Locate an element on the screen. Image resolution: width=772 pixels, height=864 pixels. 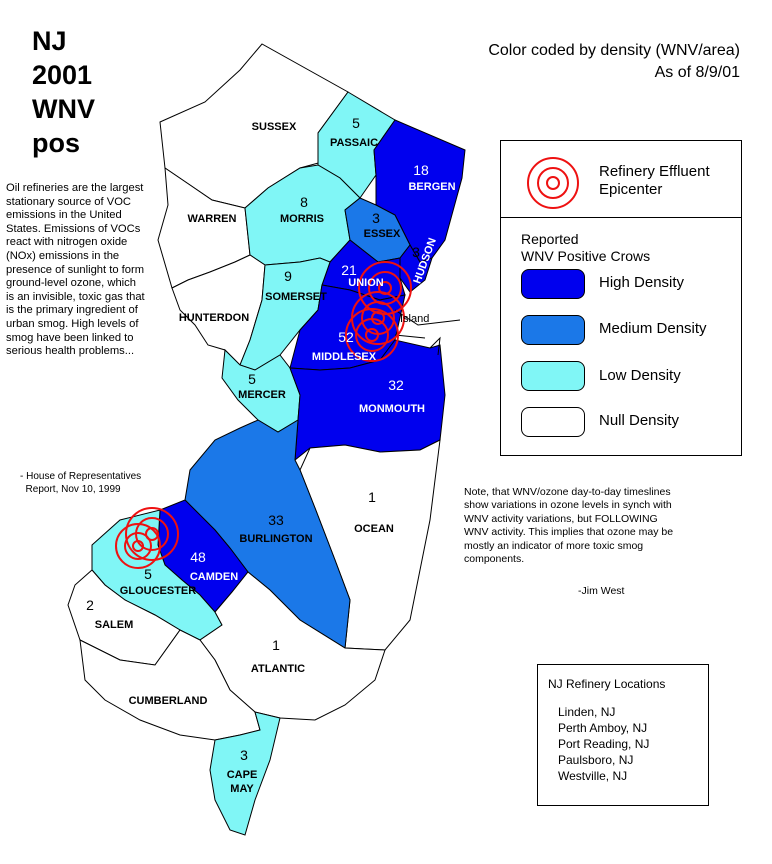
label-somerset: SOMERSET is located at coordinates (296, 297).